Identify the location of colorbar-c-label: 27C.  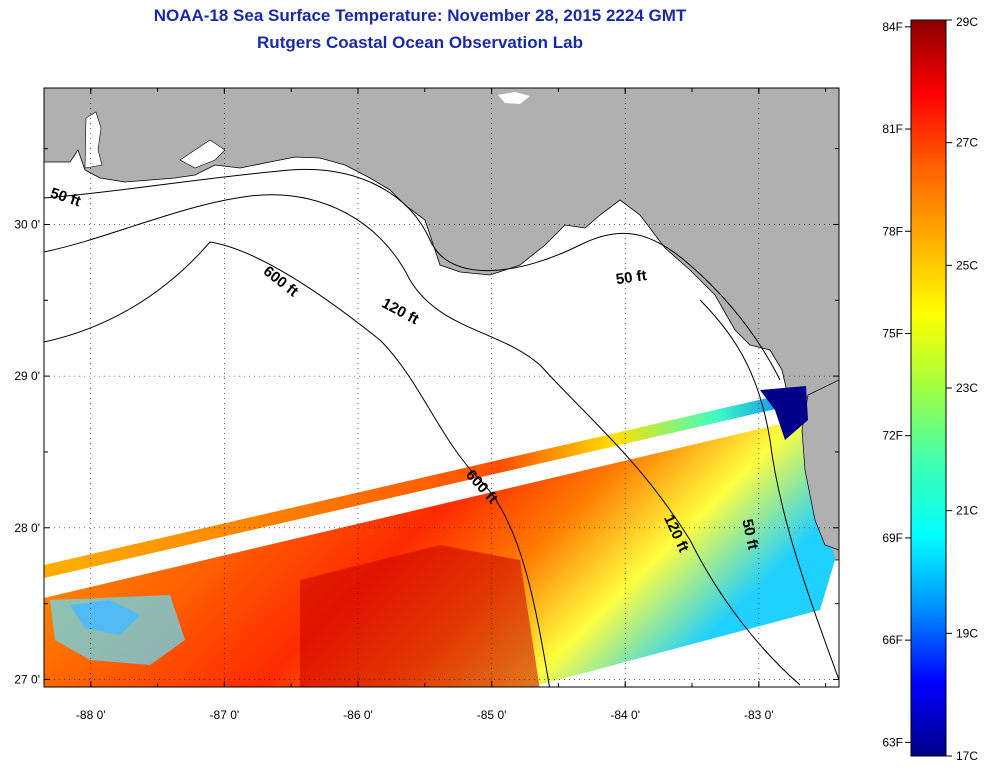
(967, 143).